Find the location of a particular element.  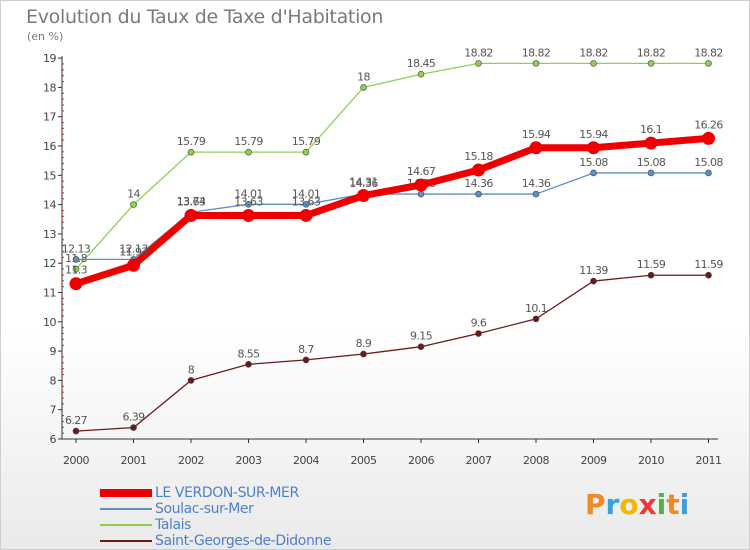

data-label: 13.74 is located at coordinates (191, 201).